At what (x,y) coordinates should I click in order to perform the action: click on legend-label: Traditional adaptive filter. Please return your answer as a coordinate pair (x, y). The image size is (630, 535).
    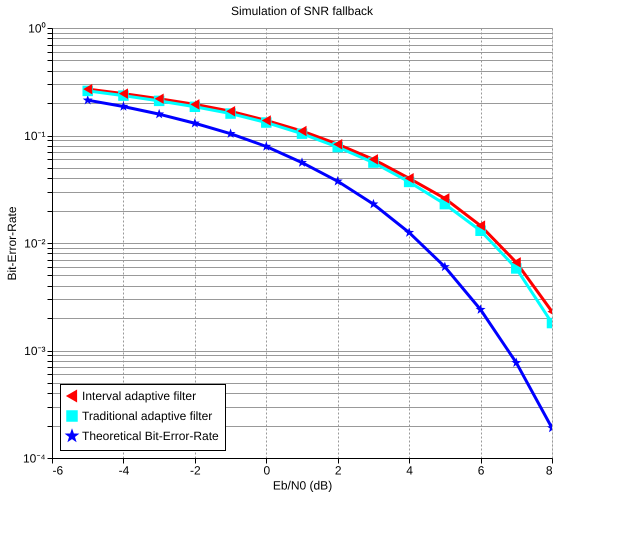
    Looking at the image, I should click on (147, 416).